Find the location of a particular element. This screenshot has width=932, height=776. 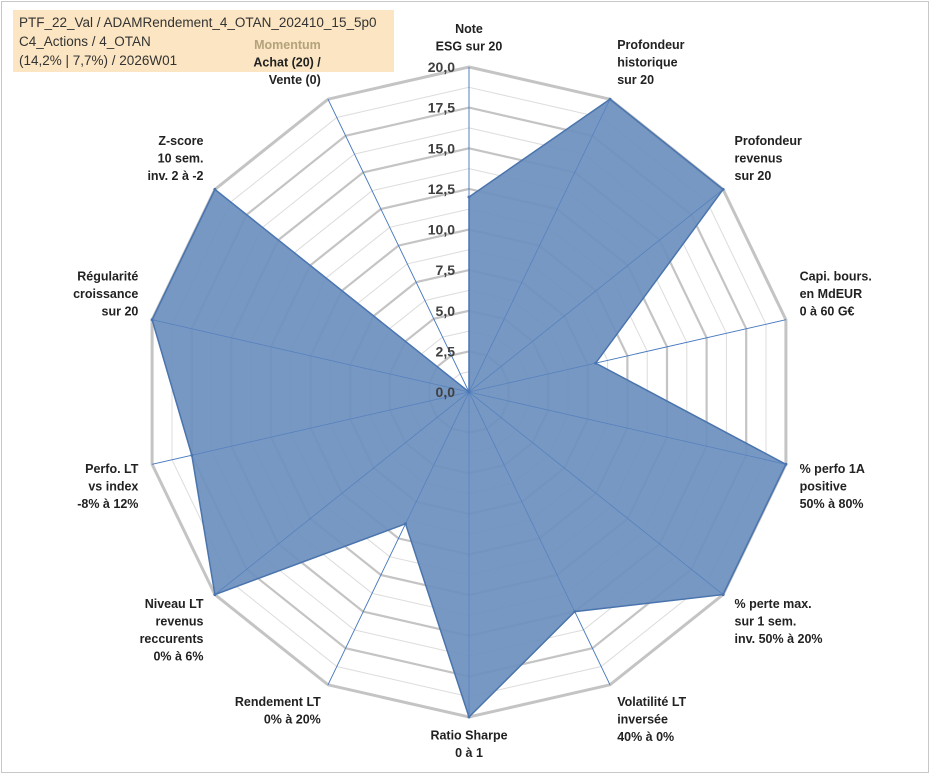

tick-label: 7,5 is located at coordinates (446, 270).